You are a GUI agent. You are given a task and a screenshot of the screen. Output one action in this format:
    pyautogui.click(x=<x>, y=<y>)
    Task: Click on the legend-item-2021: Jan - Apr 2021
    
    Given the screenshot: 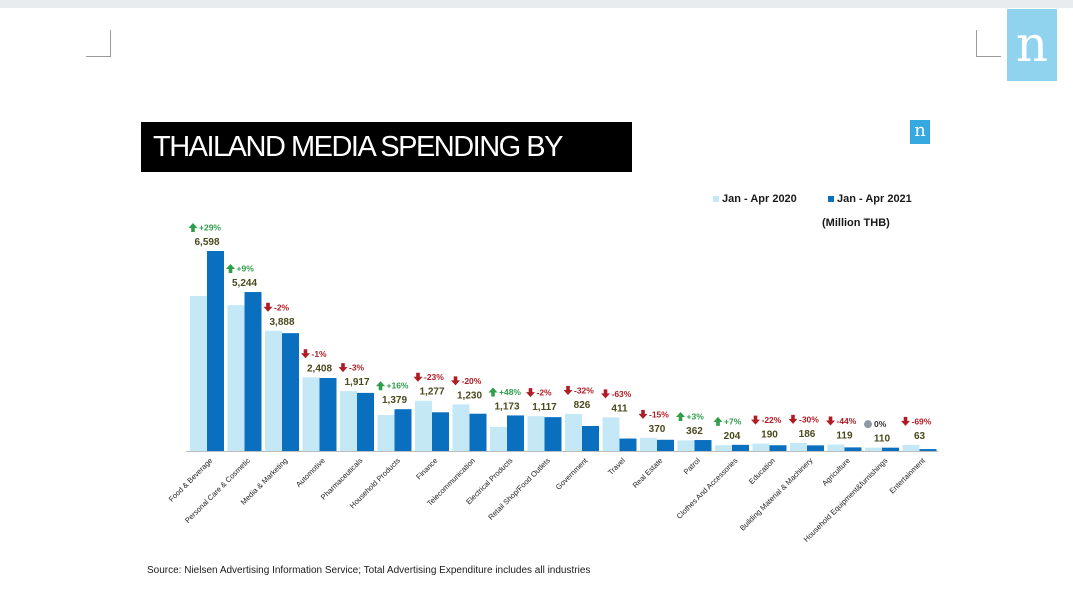 What is the action you would take?
    pyautogui.click(x=870, y=199)
    